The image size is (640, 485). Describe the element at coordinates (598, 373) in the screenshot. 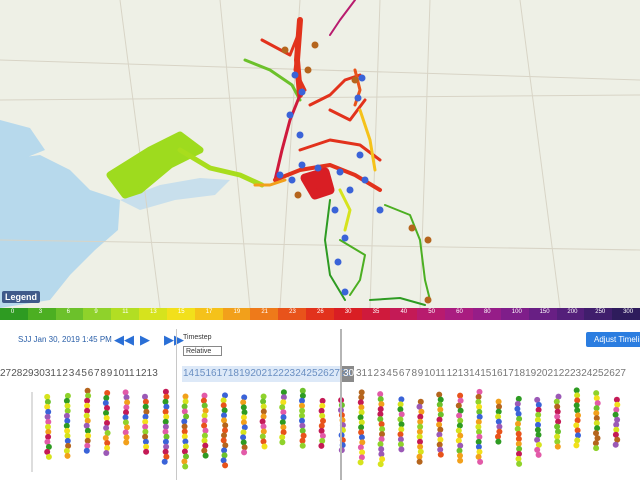

I see `day-label: 25` at that location.